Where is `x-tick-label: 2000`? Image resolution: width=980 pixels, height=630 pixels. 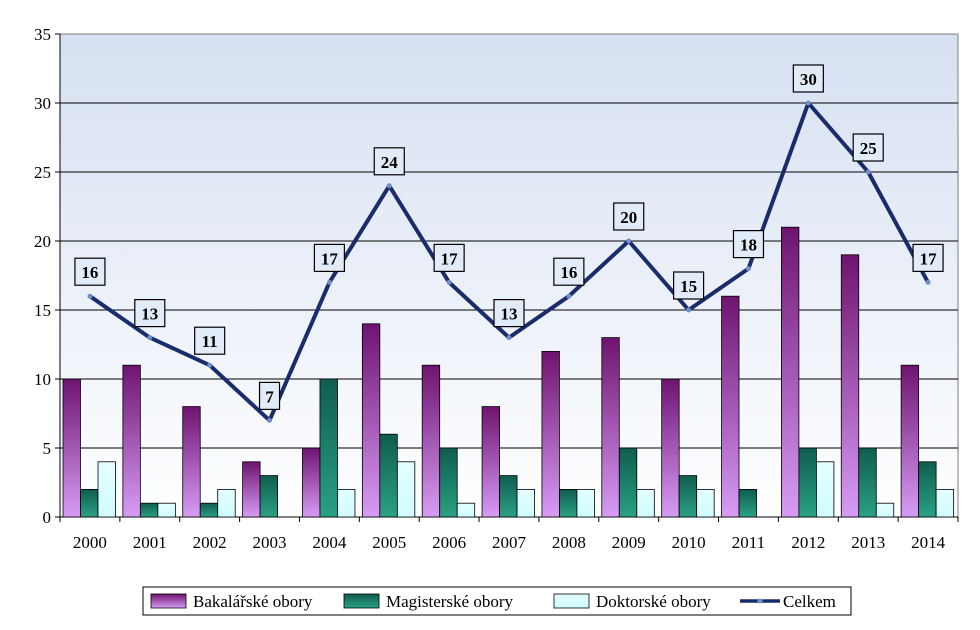 x-tick-label: 2000 is located at coordinates (90, 542).